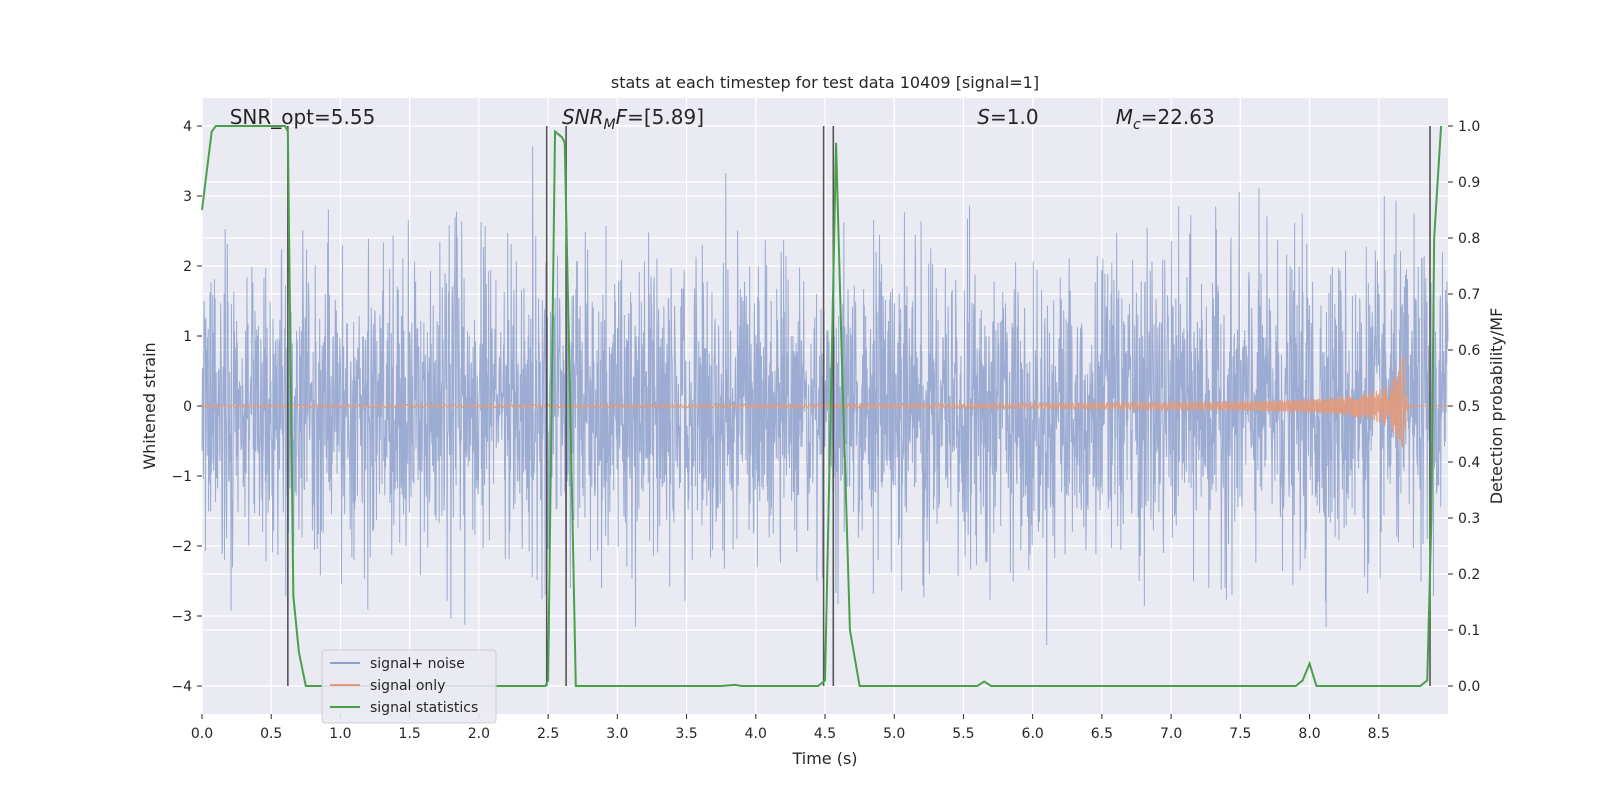 The width and height of the screenshot is (1600, 800). Describe the element at coordinates (617, 734) in the screenshot. I see `x-tick-label-6: 3.0` at that location.